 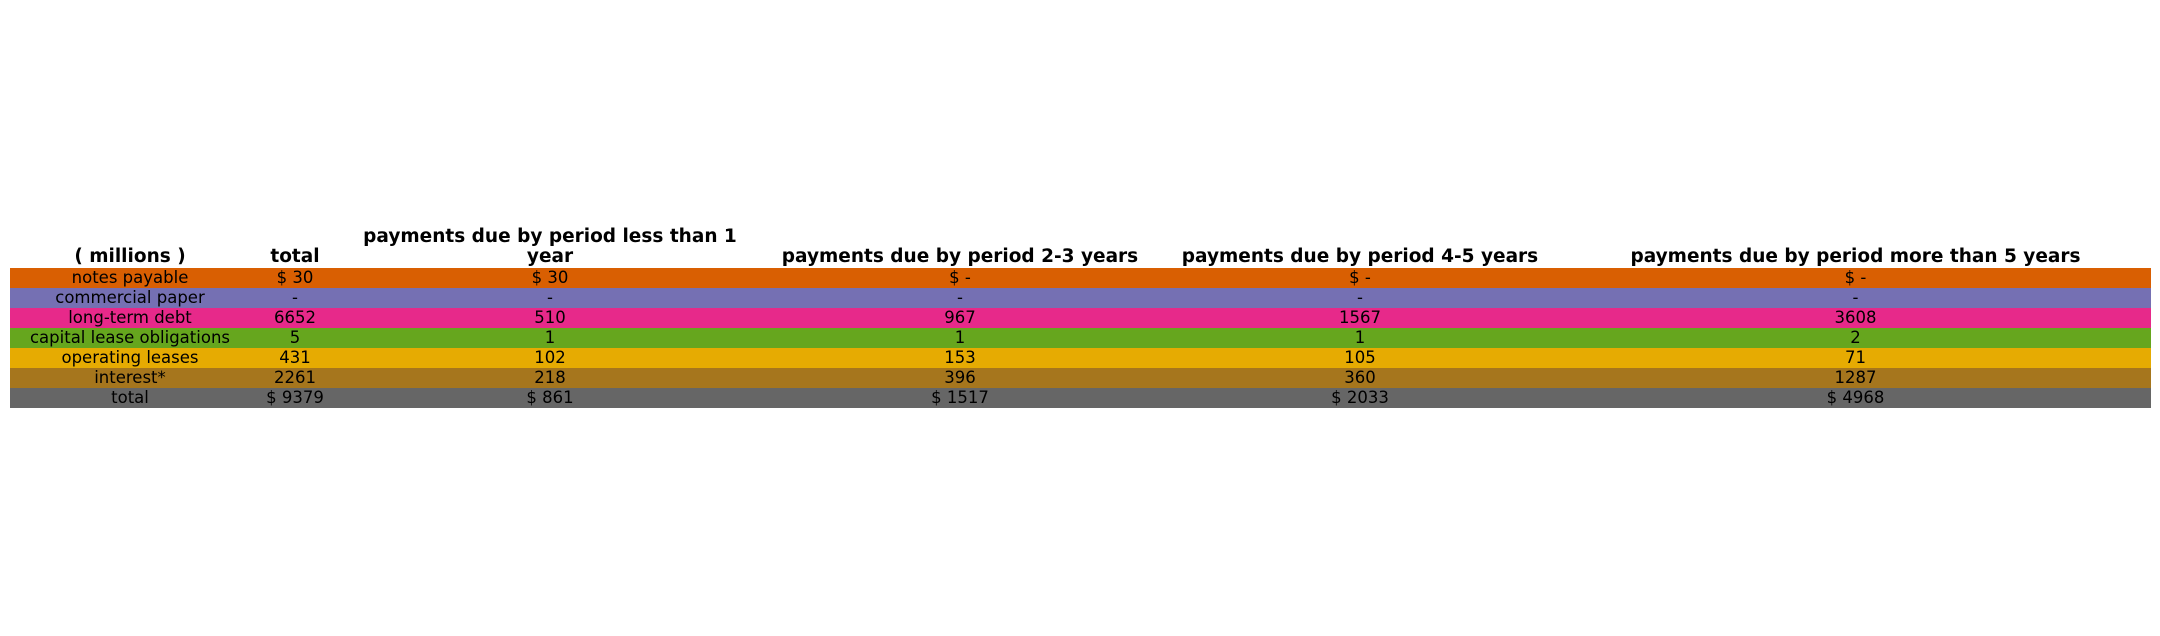 What do you see at coordinates (1855, 337) in the screenshot?
I see `table-cell: 2` at bounding box center [1855, 337].